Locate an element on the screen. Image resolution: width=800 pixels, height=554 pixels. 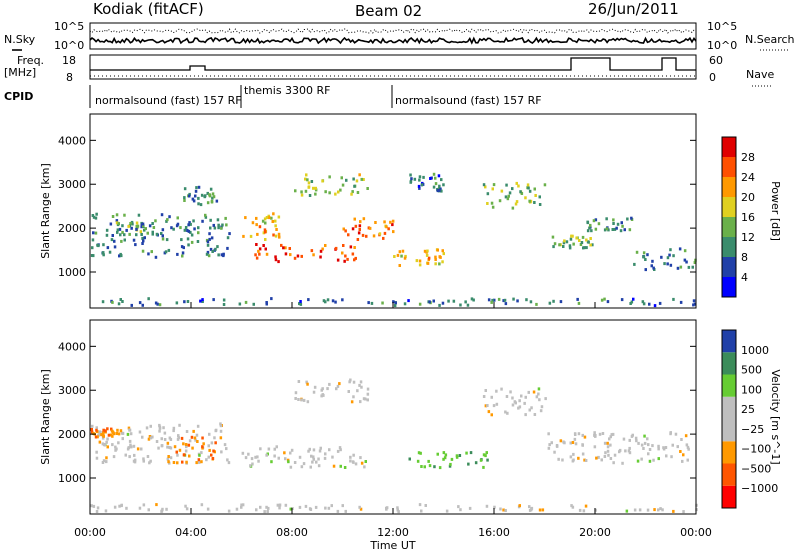
y-tick-label: 4000 is located at coordinates (72, 346).